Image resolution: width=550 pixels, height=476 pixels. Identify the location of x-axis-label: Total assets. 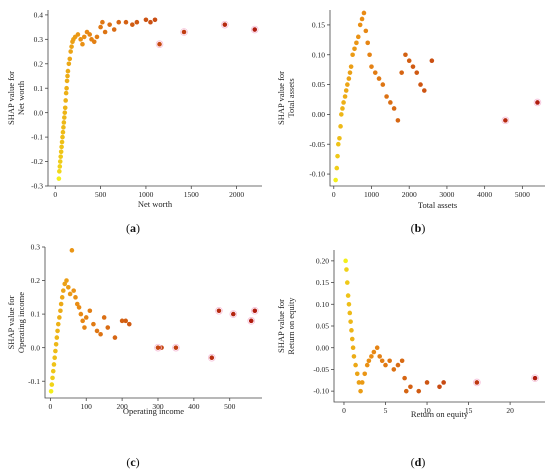
(437, 205).